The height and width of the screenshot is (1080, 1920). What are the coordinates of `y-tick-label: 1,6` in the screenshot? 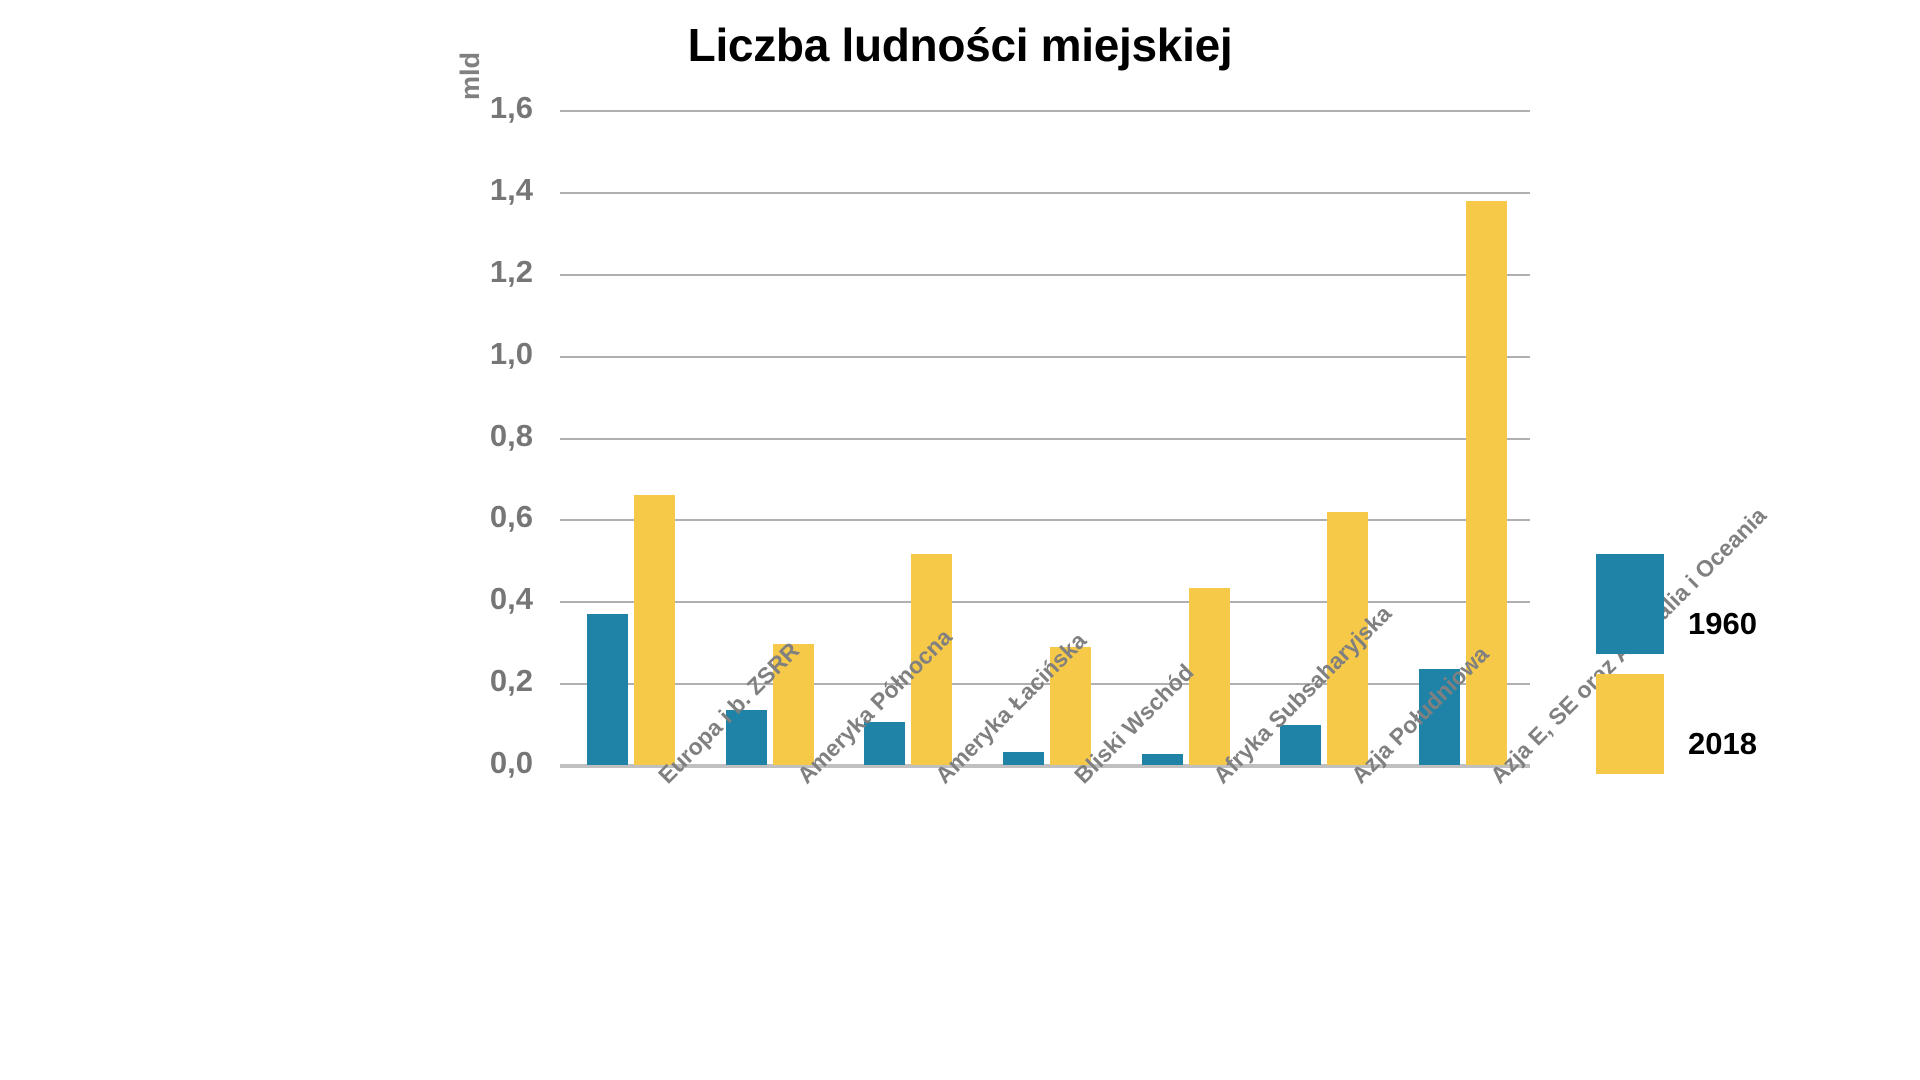 It's located at (511, 107).